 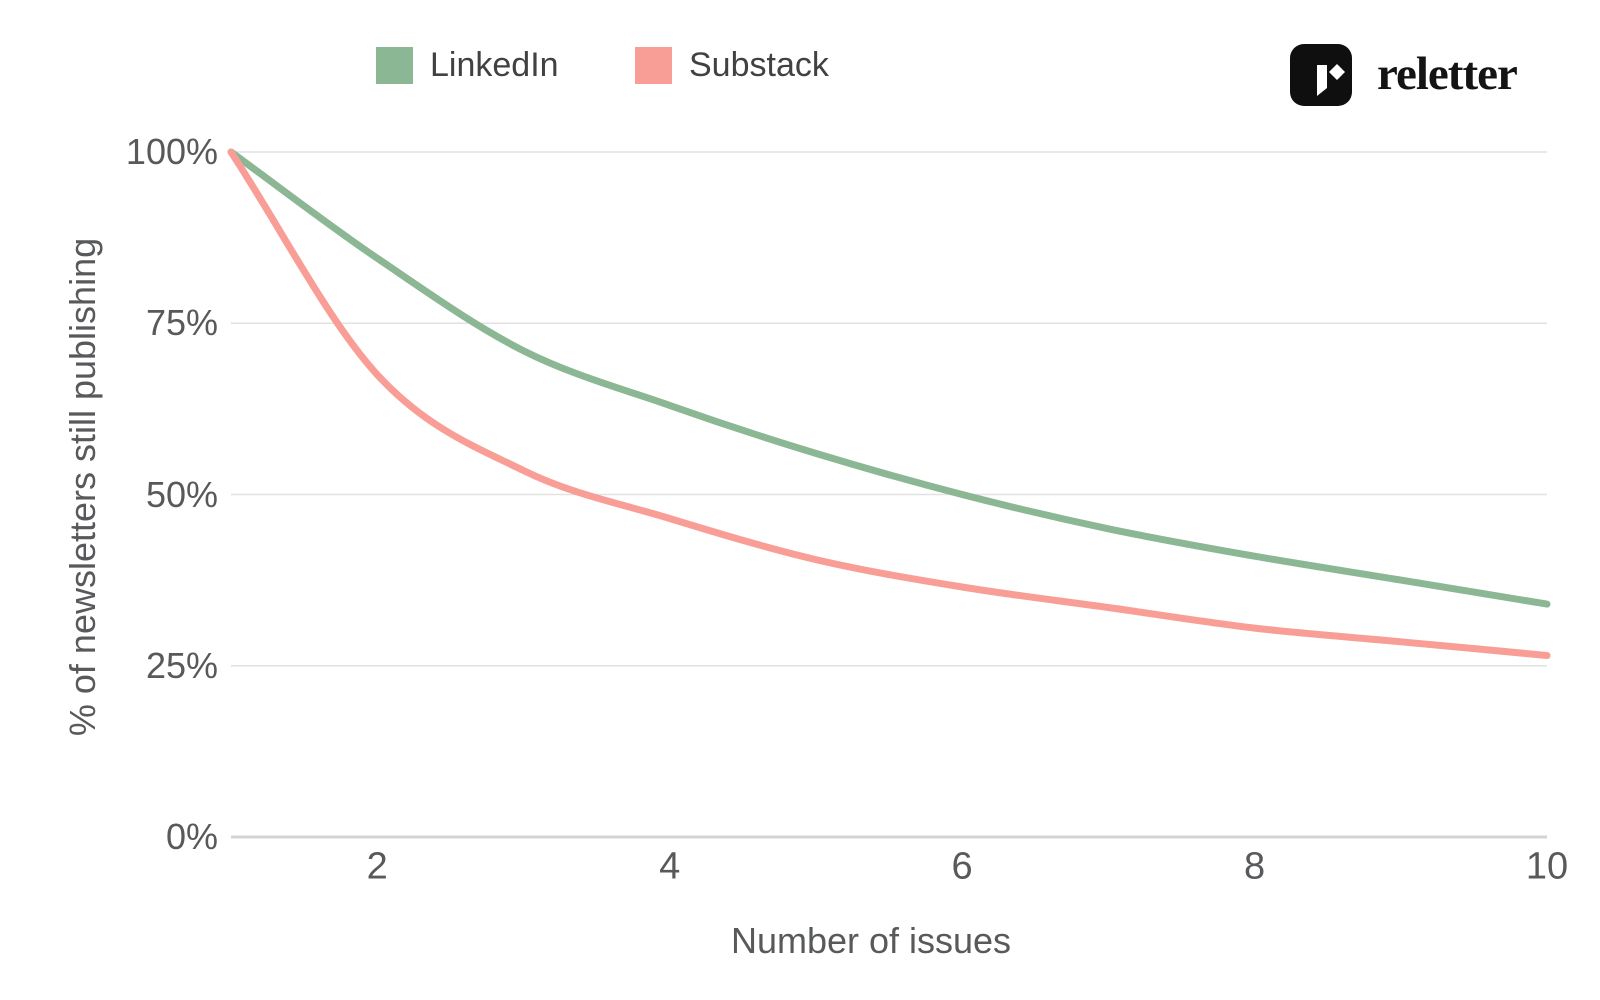 What do you see at coordinates (1547, 866) in the screenshot?
I see `x-tick-label-10: 10` at bounding box center [1547, 866].